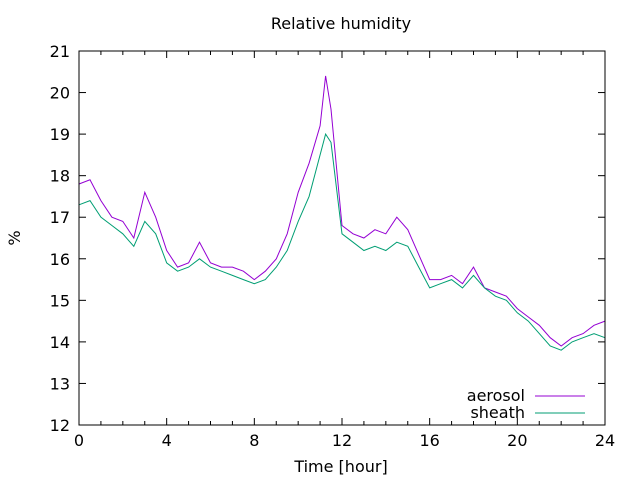 Image resolution: width=640 pixels, height=480 pixels. I want to click on legend-label-aerosol: aerosol, so click(496, 395).